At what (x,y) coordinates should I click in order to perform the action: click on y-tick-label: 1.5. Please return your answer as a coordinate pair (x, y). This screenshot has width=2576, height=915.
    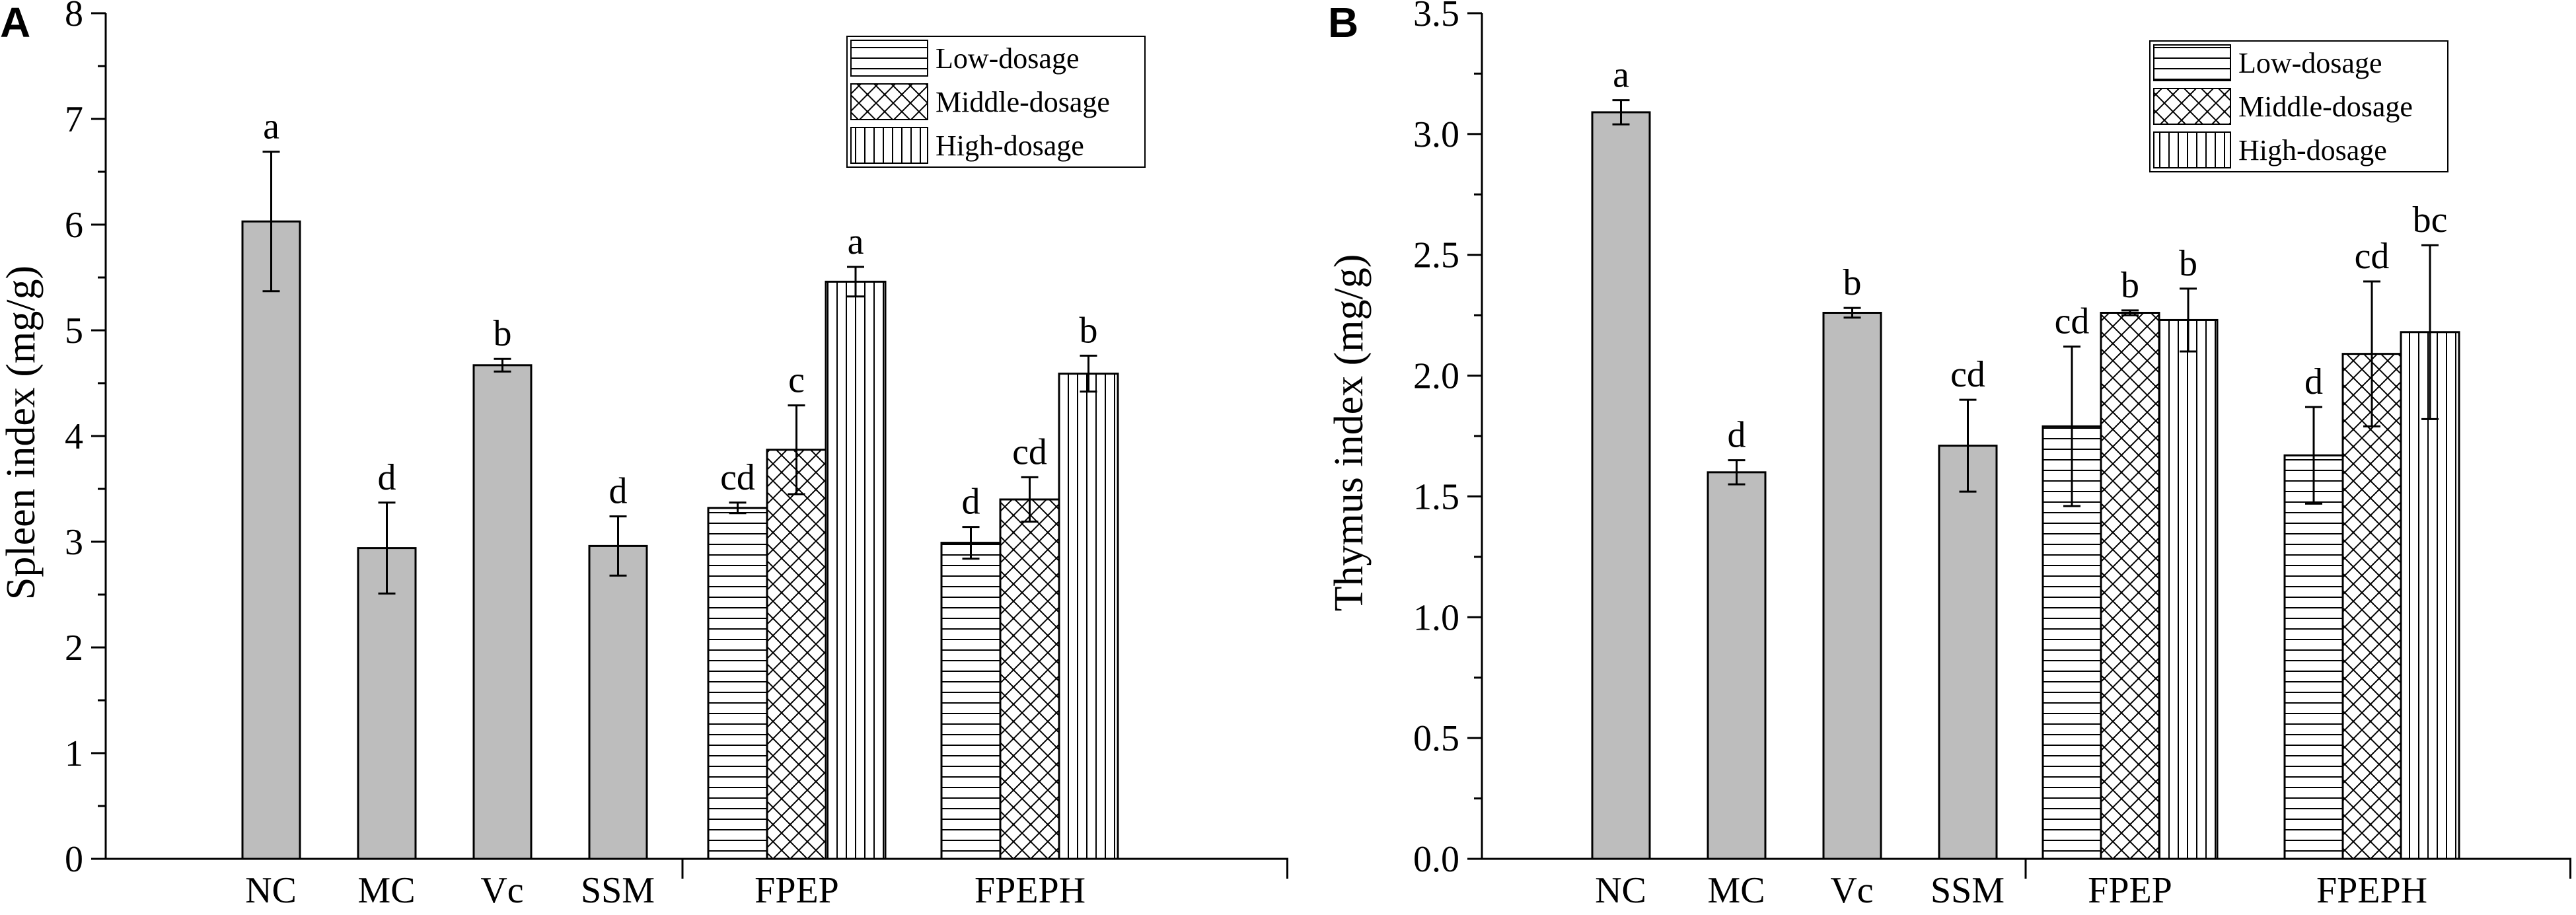
    Looking at the image, I should click on (1436, 496).